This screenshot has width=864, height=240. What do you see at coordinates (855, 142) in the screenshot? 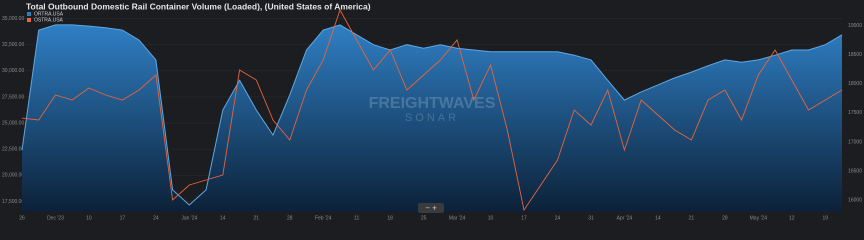
I see `y2-tick-label: 17000` at bounding box center [855, 142].